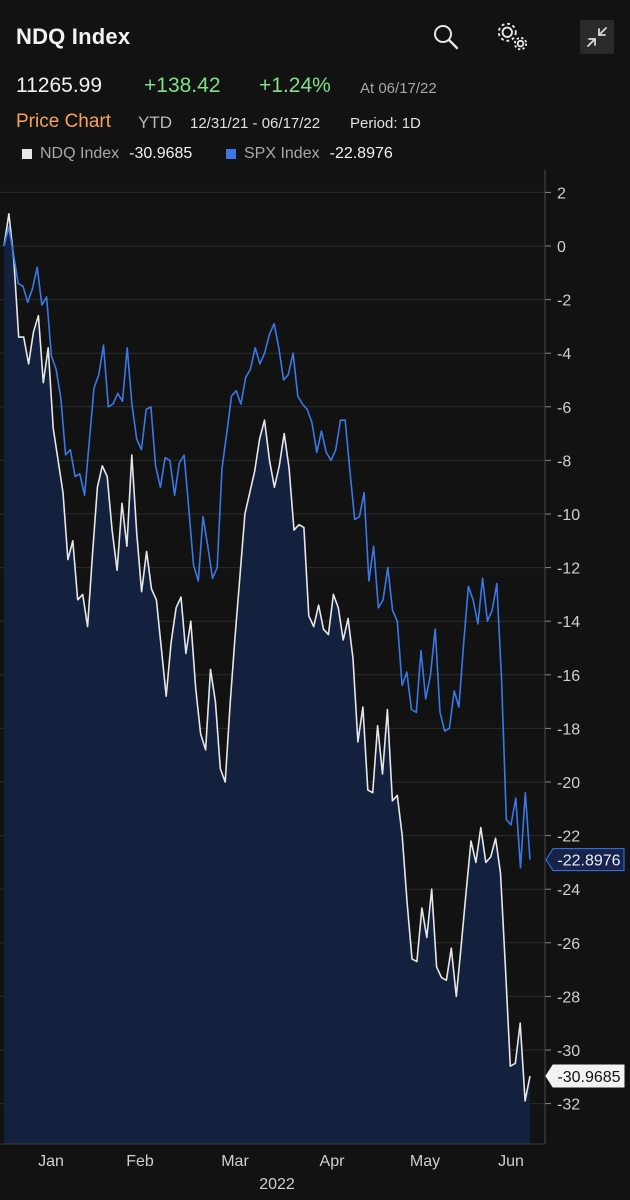  Describe the element at coordinates (235, 1161) in the screenshot. I see `x-tick-label: Mar` at that location.